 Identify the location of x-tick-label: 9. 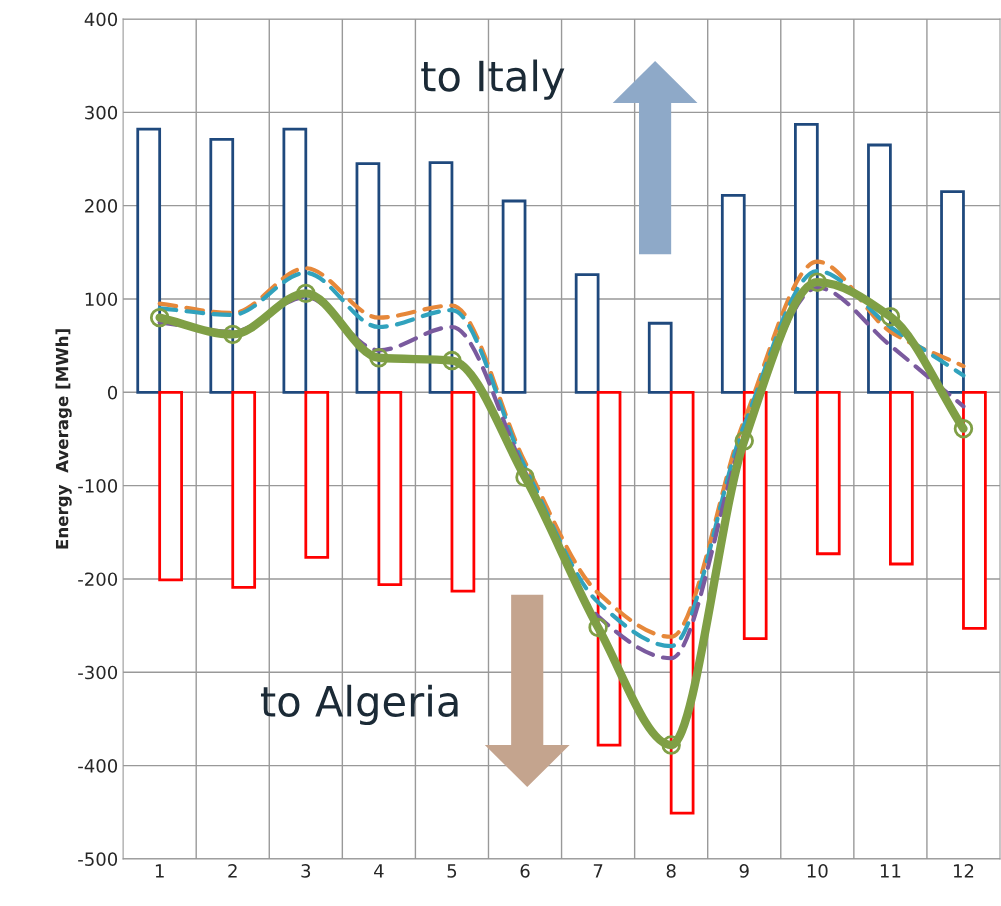
(744, 871).